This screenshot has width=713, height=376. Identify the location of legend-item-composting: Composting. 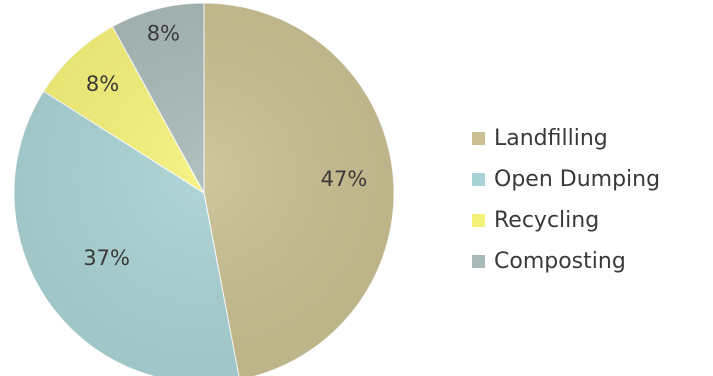
(566, 261).